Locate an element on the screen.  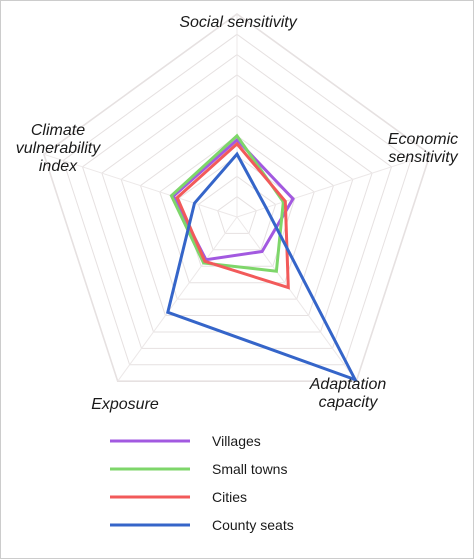
series-villages is located at coordinates (233, 199).